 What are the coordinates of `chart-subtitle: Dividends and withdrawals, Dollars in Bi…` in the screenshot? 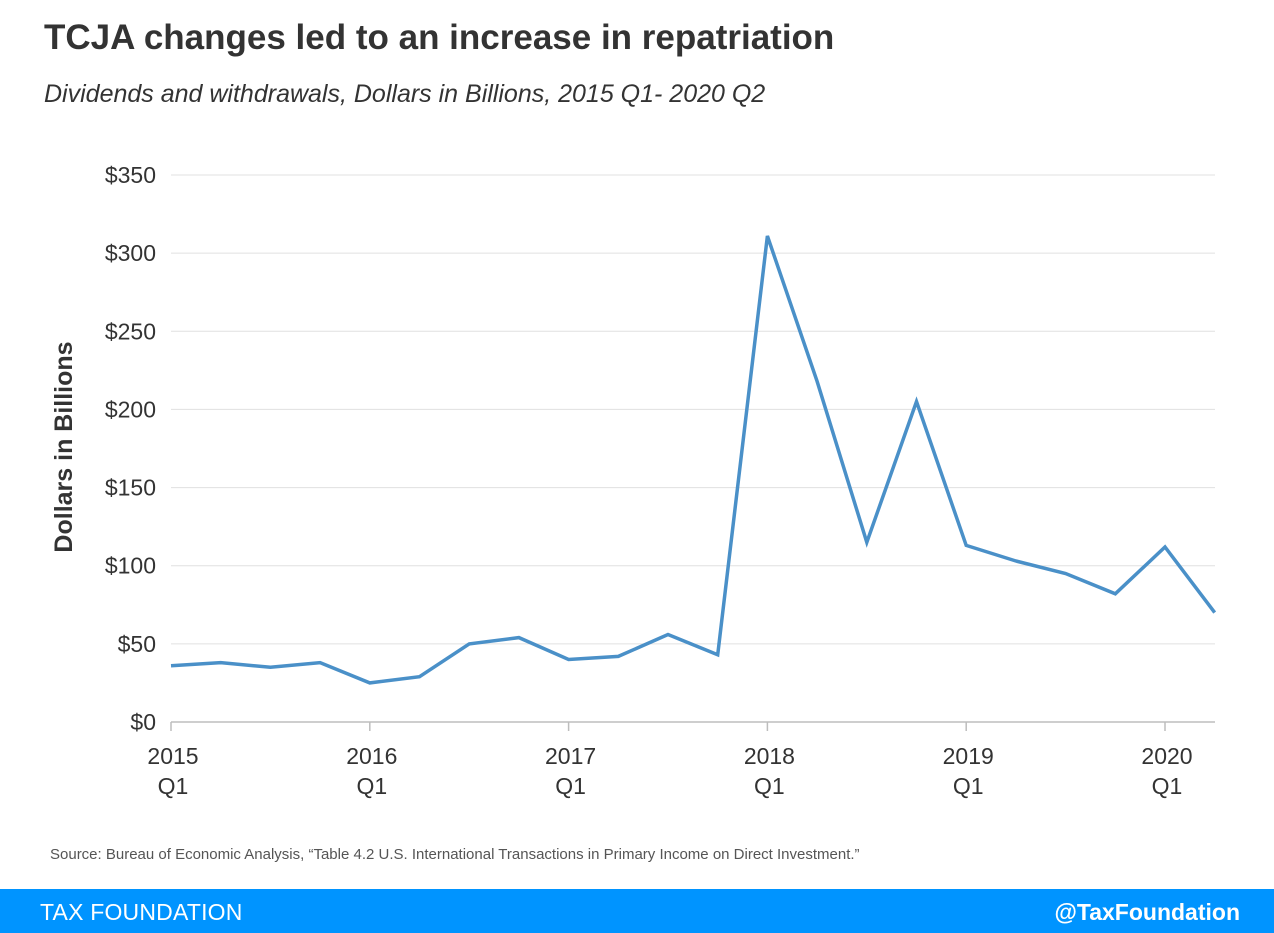 It's located at (405, 94).